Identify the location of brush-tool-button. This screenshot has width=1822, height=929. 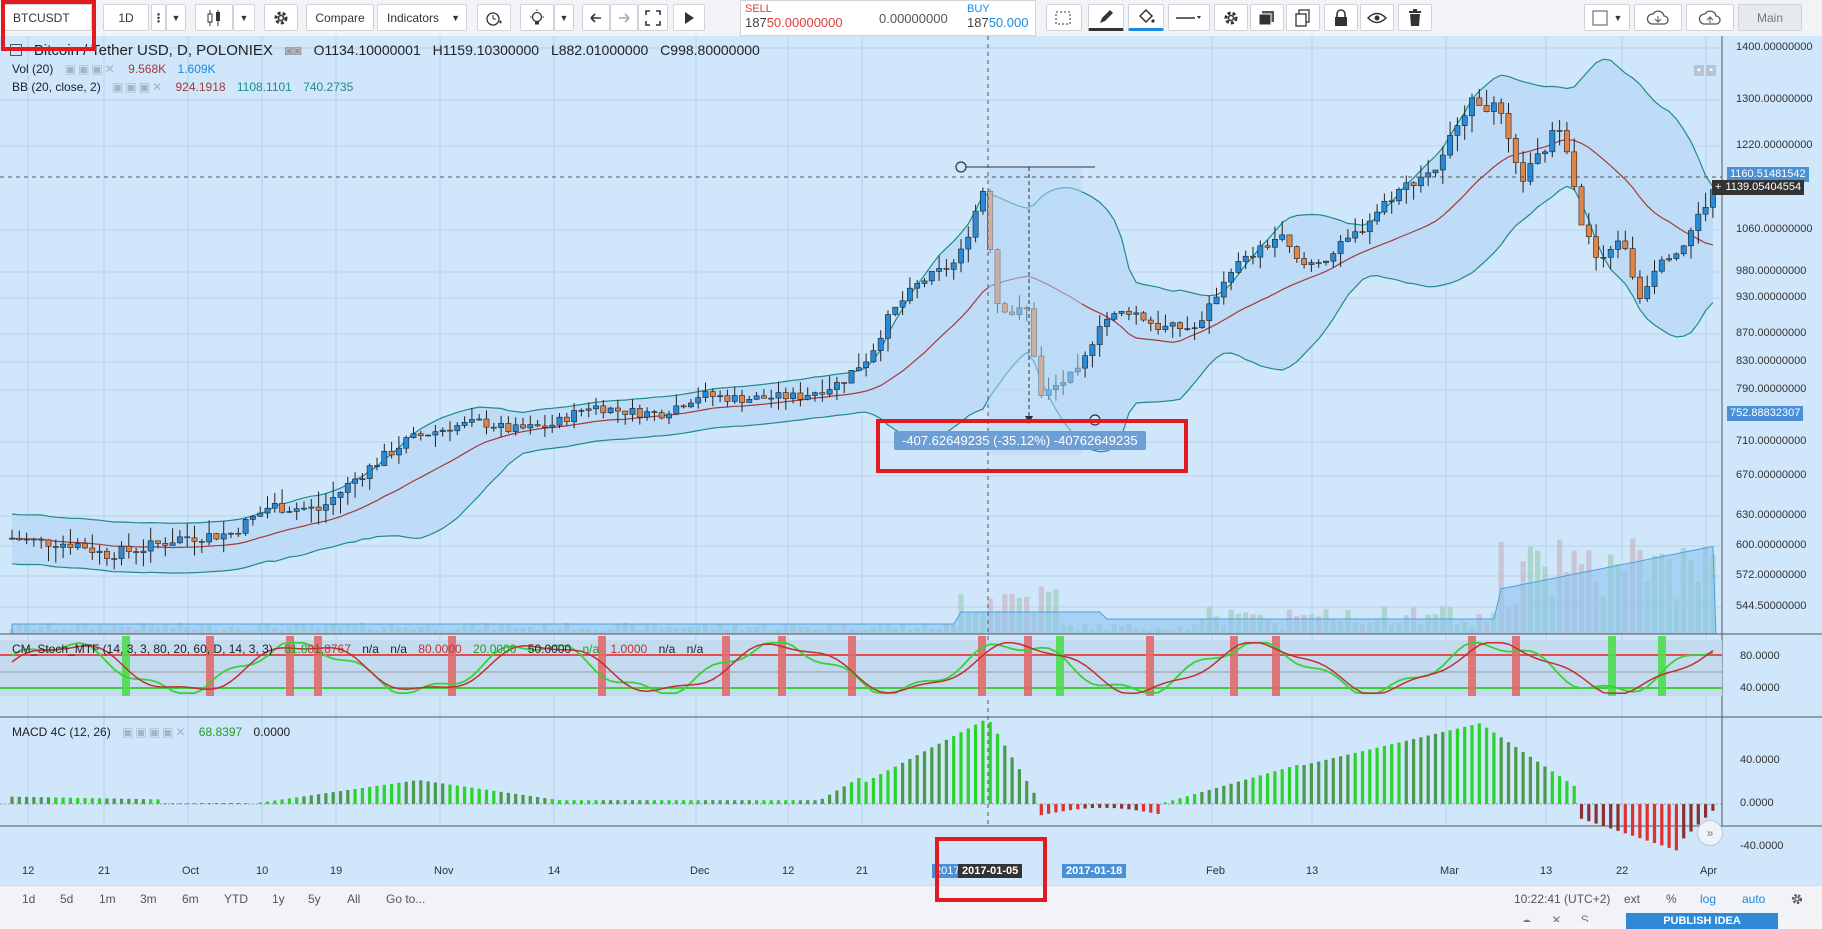
(1106, 17).